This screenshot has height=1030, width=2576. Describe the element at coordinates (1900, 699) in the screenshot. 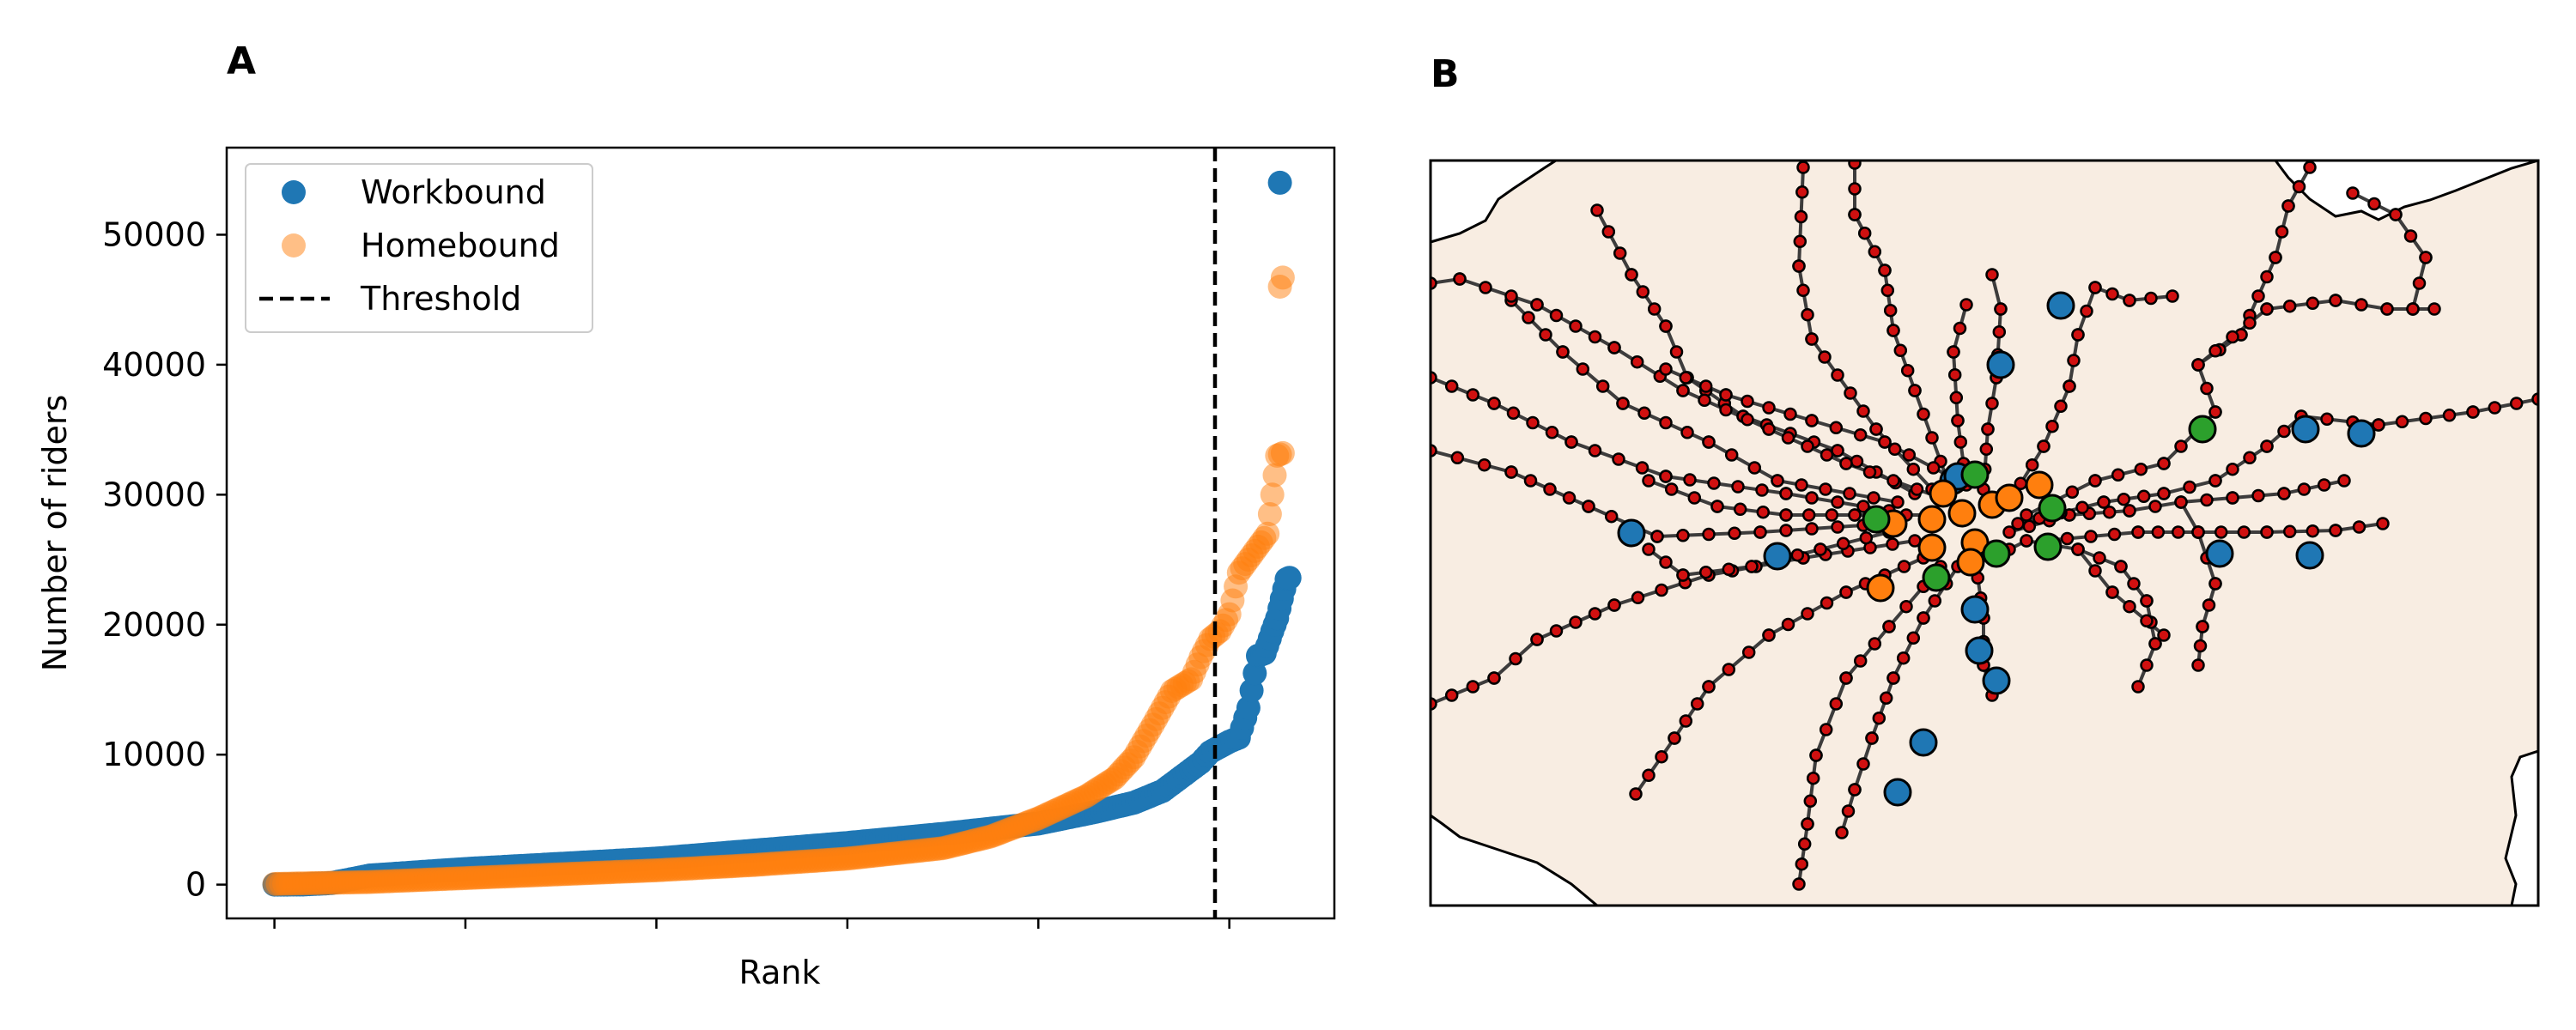

I see `rail-line` at that location.